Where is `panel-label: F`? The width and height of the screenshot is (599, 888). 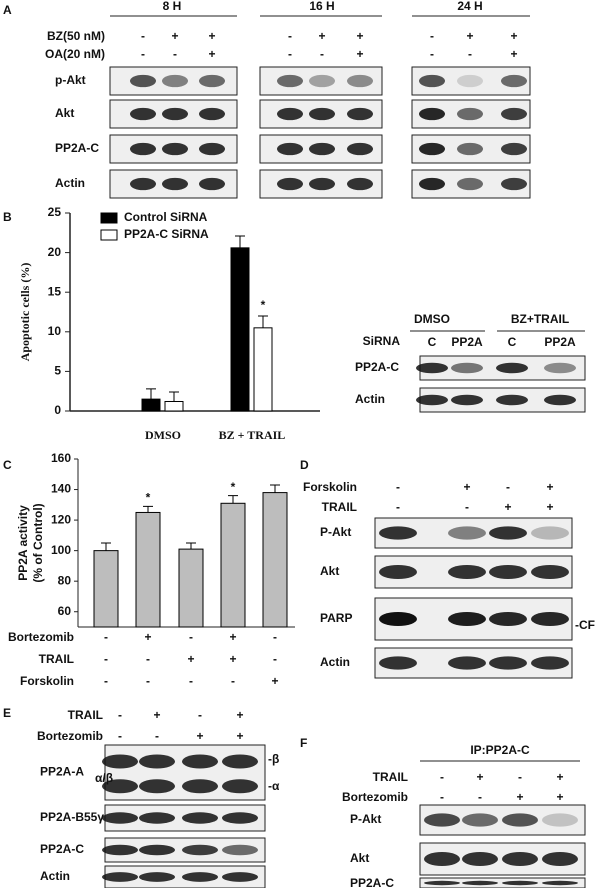 panel-label: F is located at coordinates (303, 743).